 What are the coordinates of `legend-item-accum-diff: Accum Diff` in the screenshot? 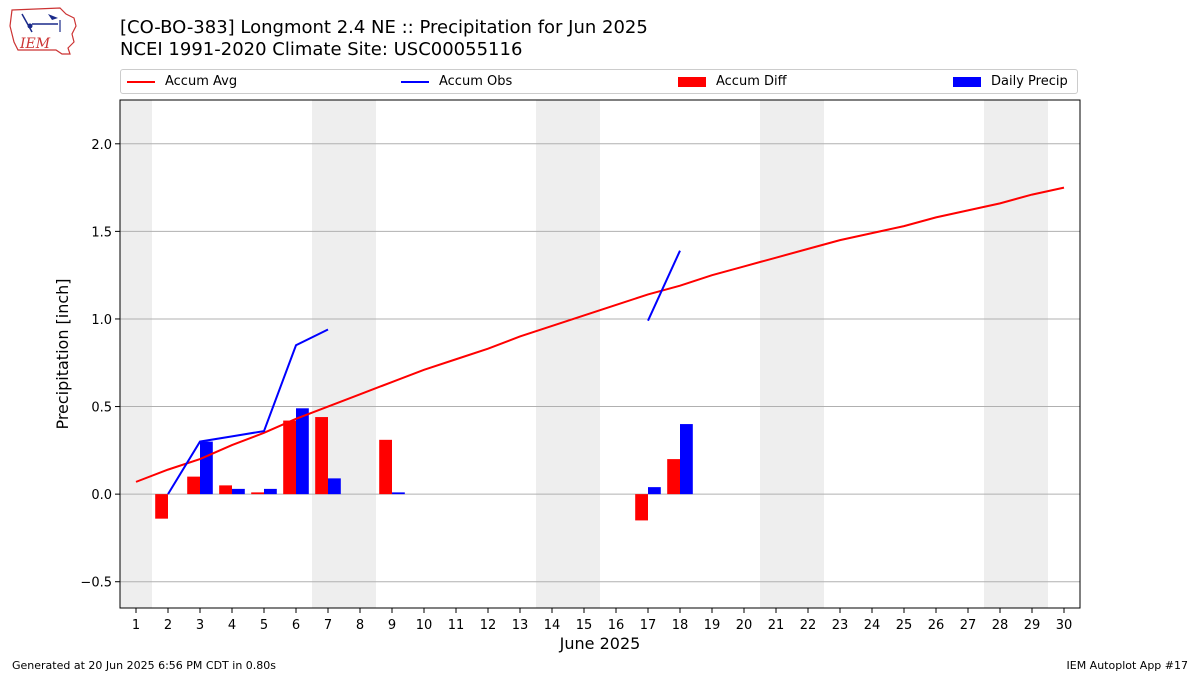 It's located at (732, 82).